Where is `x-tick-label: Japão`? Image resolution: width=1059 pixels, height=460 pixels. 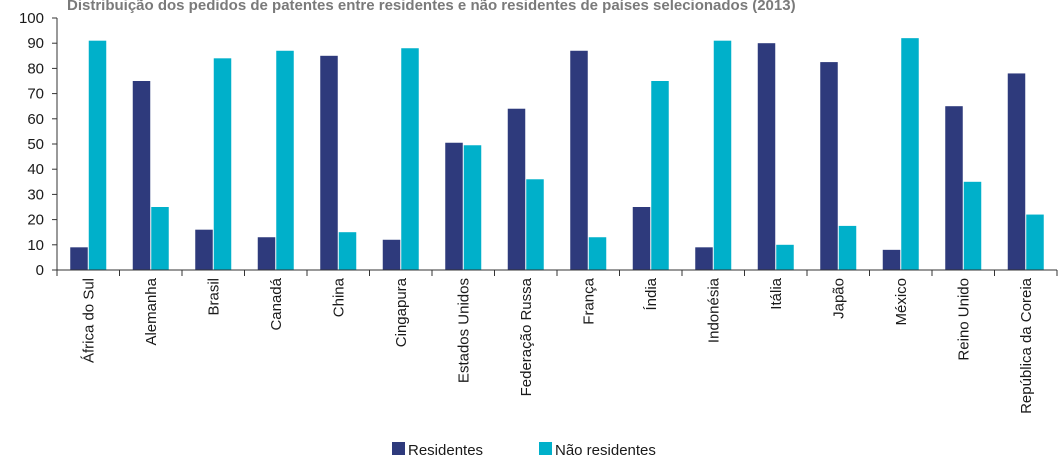 x-tick-label: Japão is located at coordinates (838, 298).